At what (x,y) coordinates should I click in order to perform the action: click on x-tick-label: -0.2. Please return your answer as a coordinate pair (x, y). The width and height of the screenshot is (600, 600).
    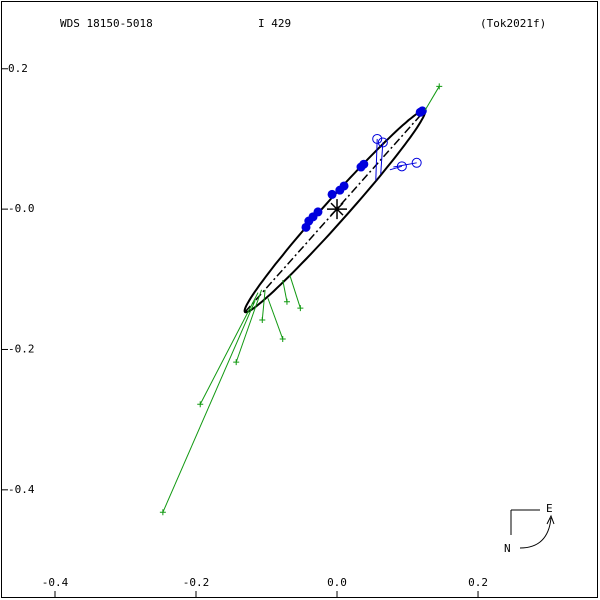
    Looking at the image, I should click on (196, 582).